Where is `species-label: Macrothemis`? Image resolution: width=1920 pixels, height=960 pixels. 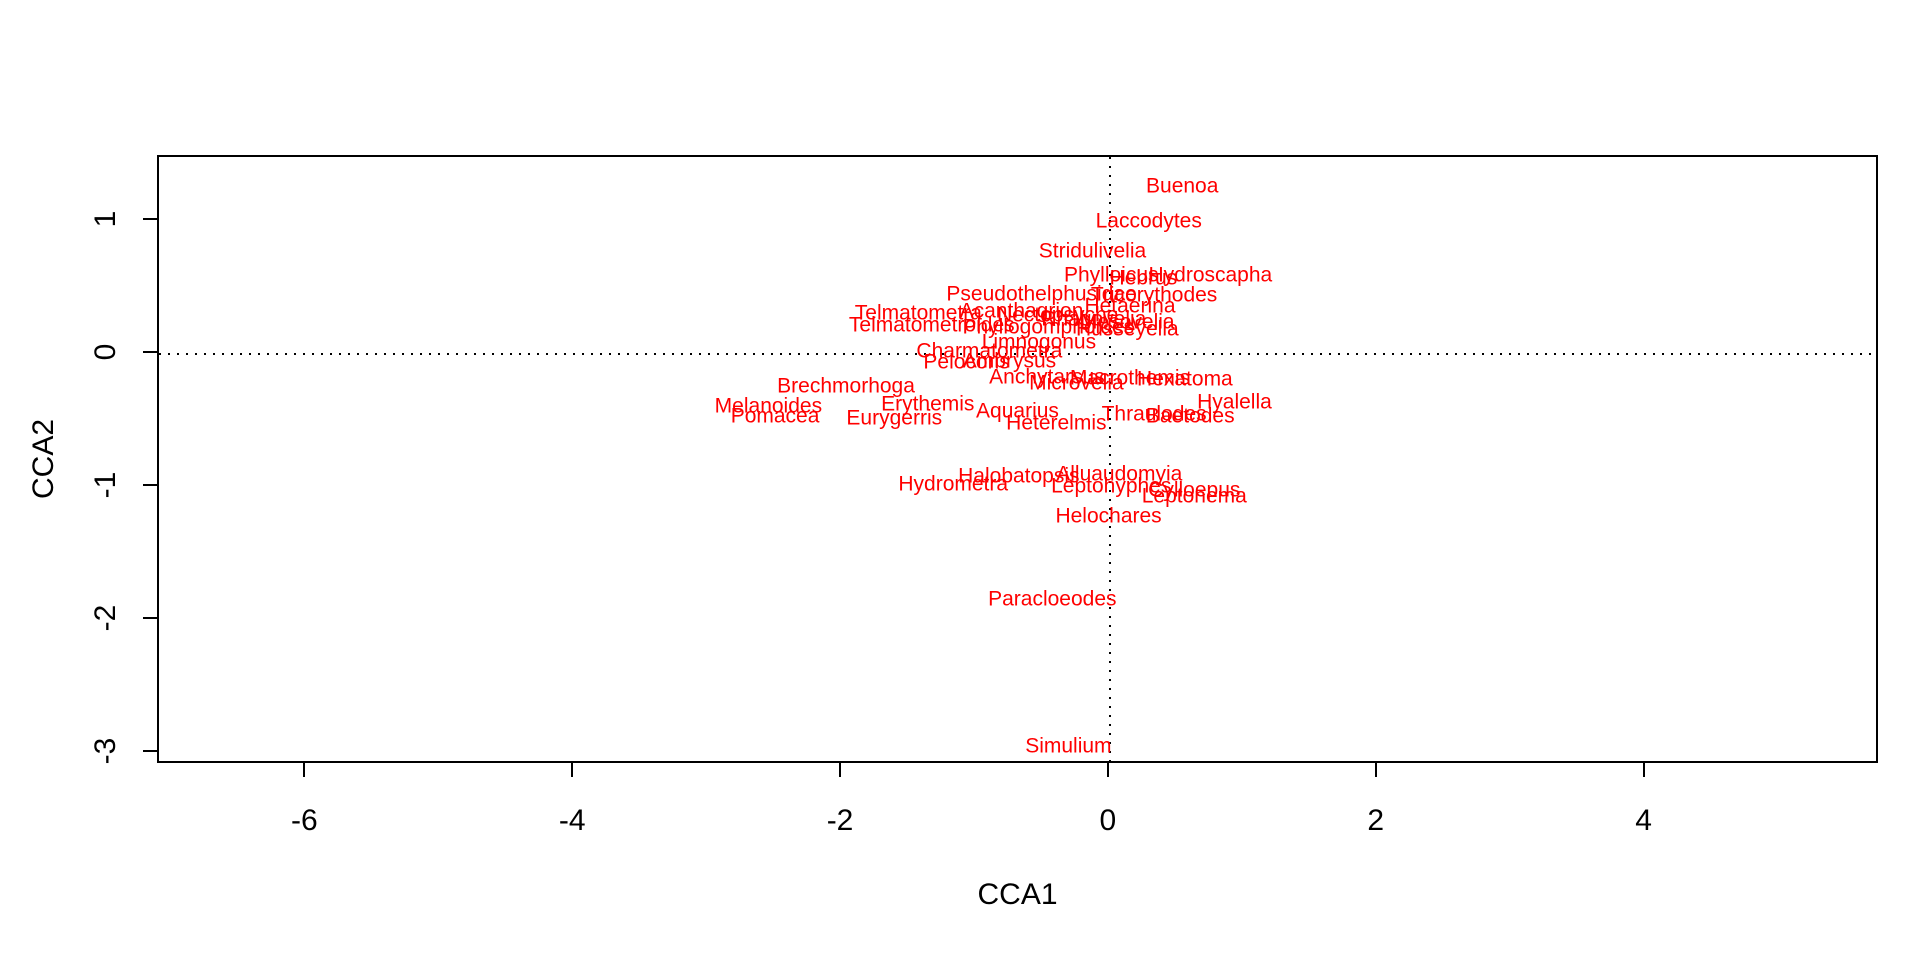 species-label: Macrothemis is located at coordinates (1130, 378).